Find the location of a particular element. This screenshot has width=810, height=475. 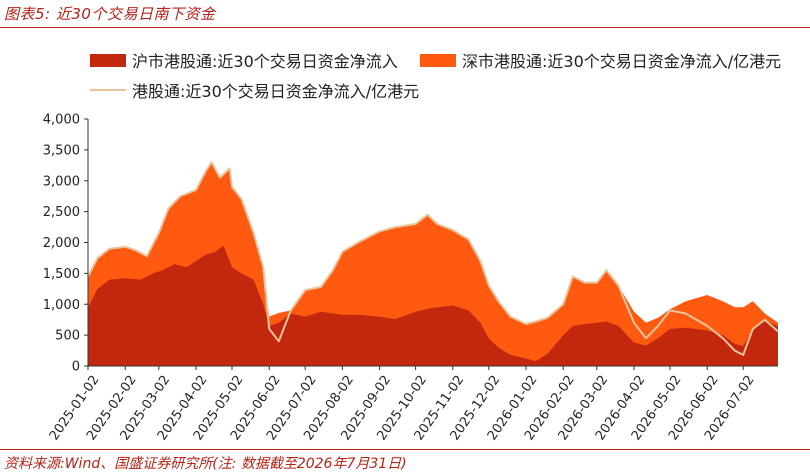

legend-swatch-sz is located at coordinates (438, 60).